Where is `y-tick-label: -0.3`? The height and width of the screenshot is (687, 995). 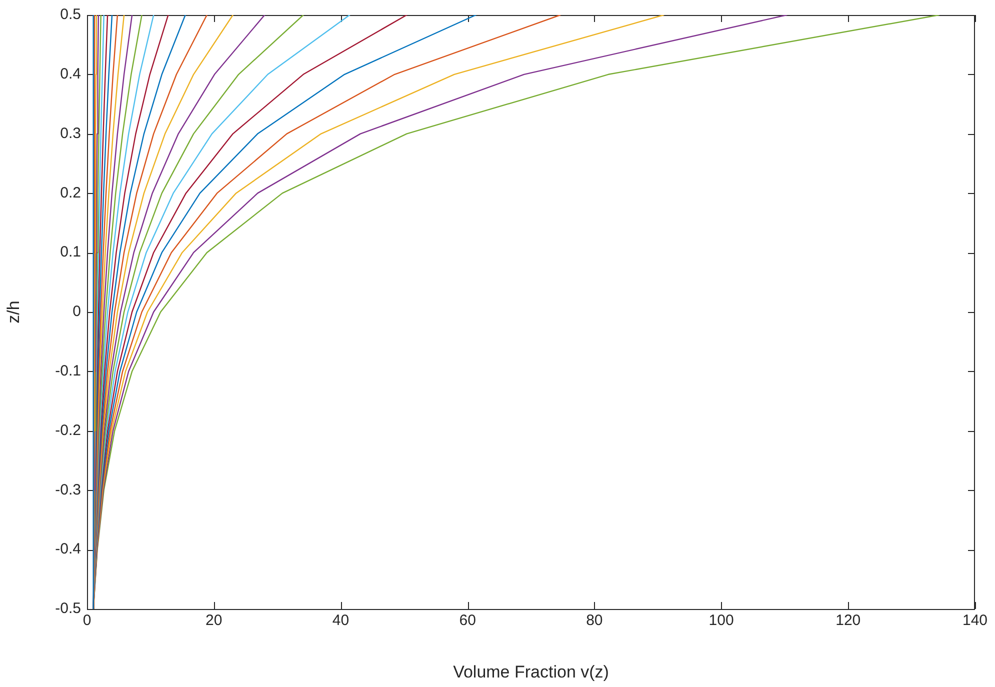 y-tick-label: -0.3 is located at coordinates (68, 489).